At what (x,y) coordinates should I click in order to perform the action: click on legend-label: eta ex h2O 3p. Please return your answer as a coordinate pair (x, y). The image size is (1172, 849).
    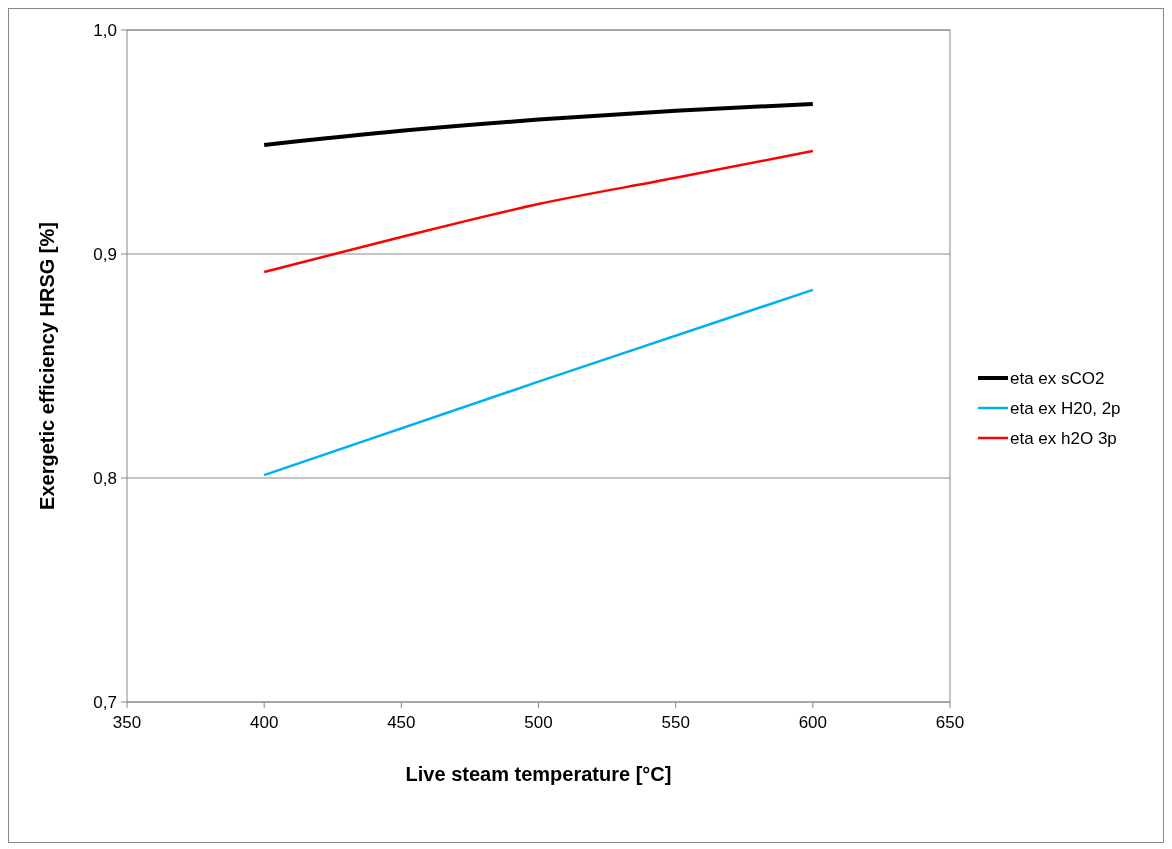
    Looking at the image, I should click on (1063, 438).